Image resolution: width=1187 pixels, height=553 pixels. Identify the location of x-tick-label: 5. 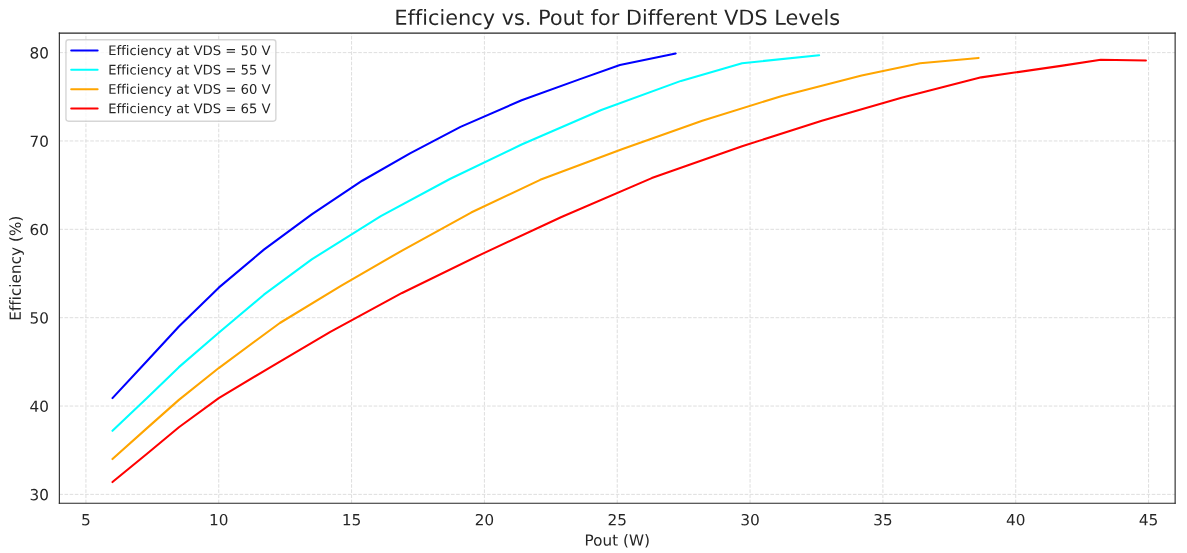
(86, 520).